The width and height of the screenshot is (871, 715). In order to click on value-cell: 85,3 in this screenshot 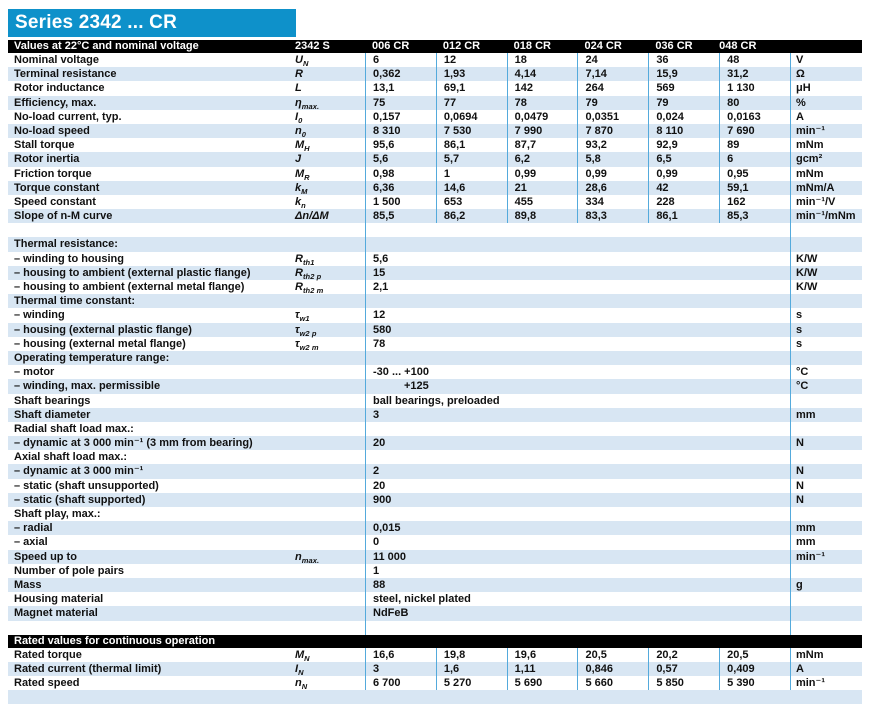, I will do `click(754, 216)`.